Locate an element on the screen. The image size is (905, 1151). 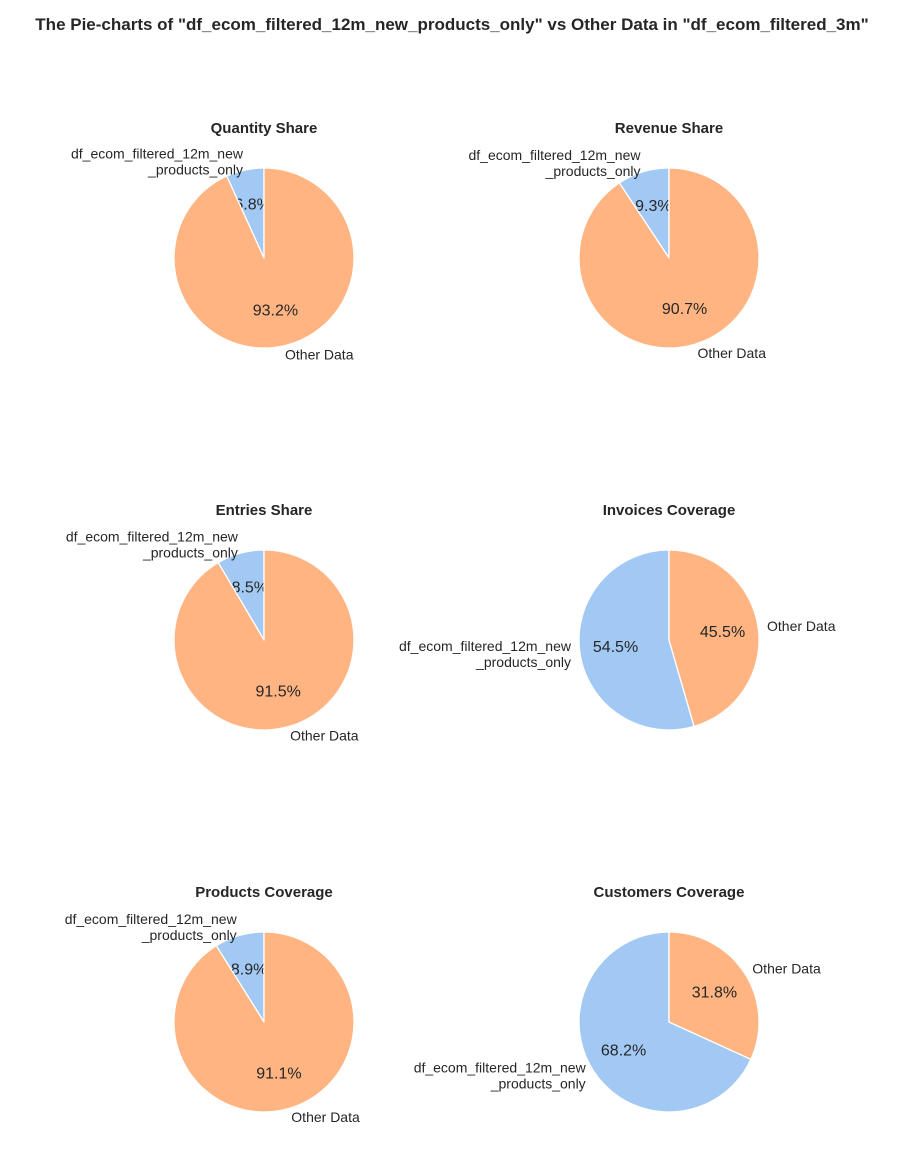
pie-value-label: 91.1% is located at coordinates (278, 1073).